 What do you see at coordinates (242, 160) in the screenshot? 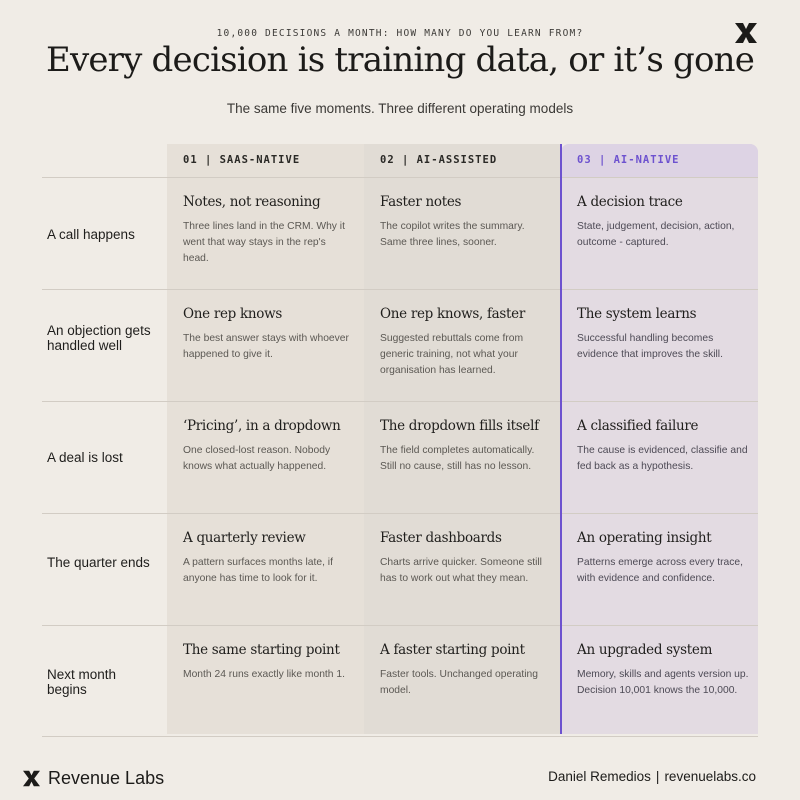
I see `column-header-saas-native: 01 | SAAS-NATIVE` at bounding box center [242, 160].